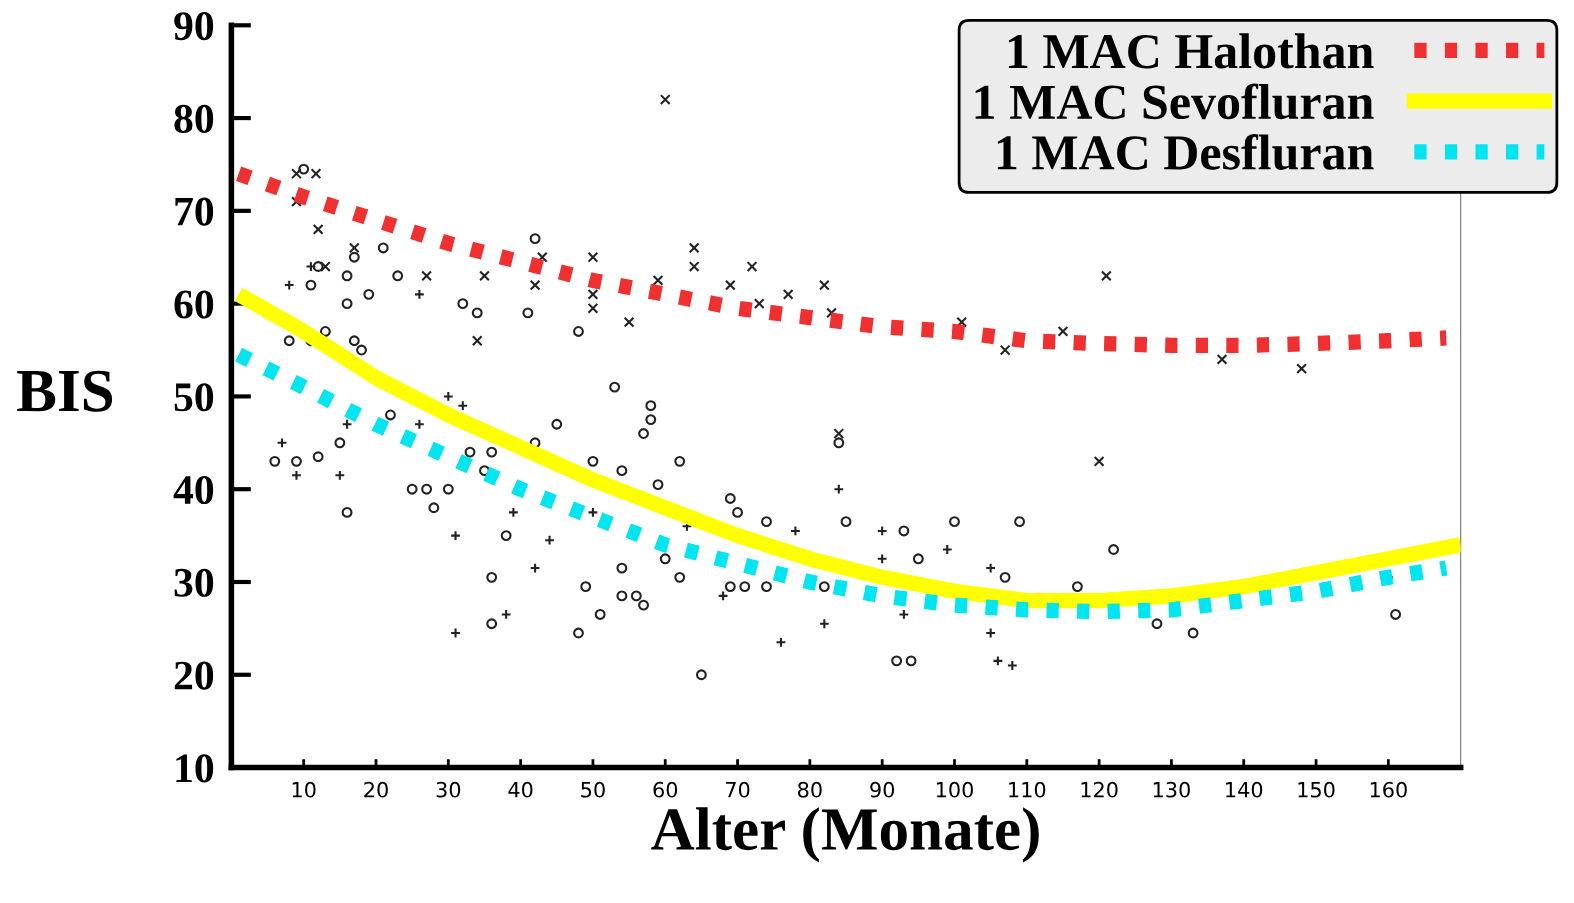  What do you see at coordinates (193, 490) in the screenshot?
I see `y-tick-label: 40` at bounding box center [193, 490].